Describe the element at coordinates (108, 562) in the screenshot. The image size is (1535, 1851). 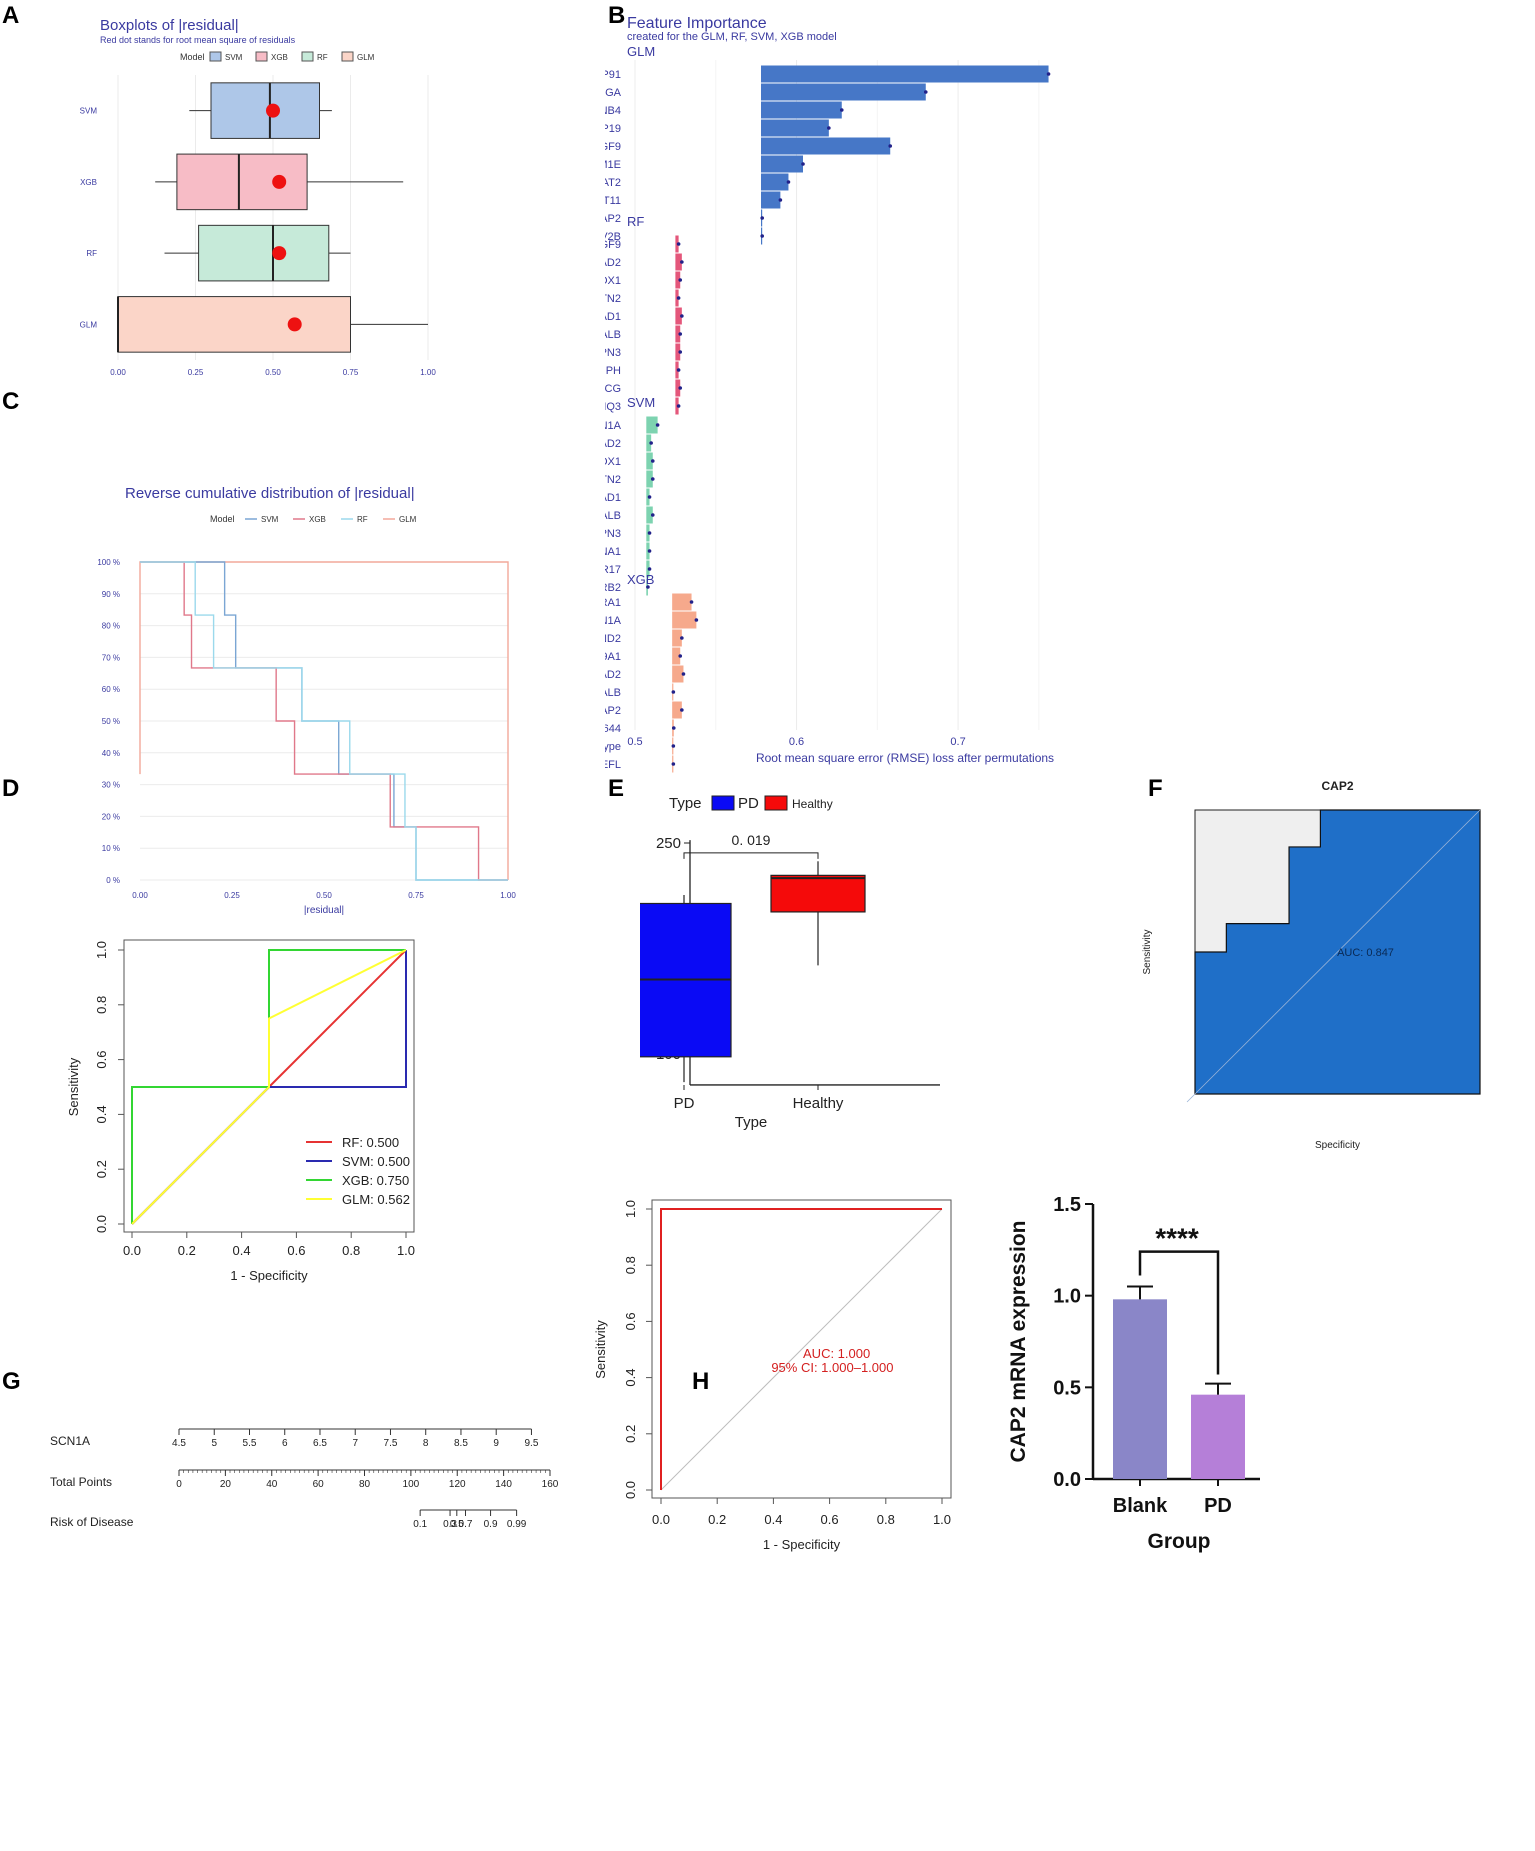
I see `y-tick-label: 100 %` at that location.